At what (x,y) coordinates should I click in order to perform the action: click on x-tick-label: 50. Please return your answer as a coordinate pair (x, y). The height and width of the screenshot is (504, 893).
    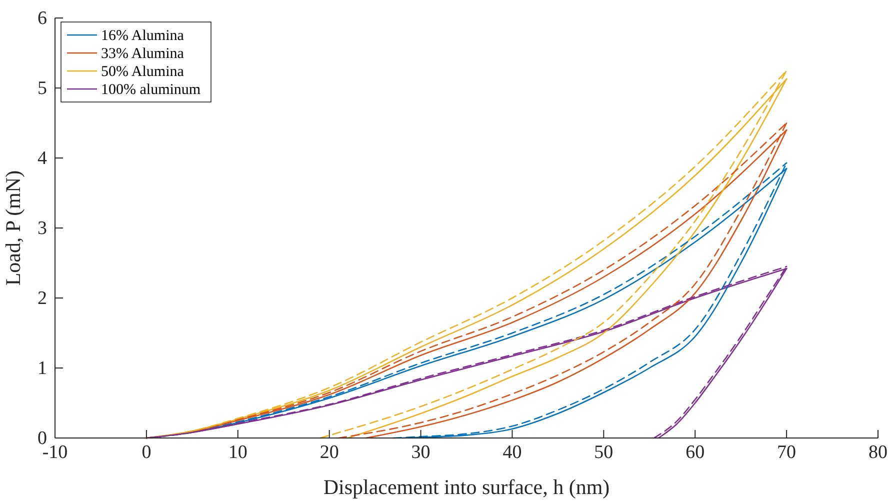
    Looking at the image, I should click on (604, 452).